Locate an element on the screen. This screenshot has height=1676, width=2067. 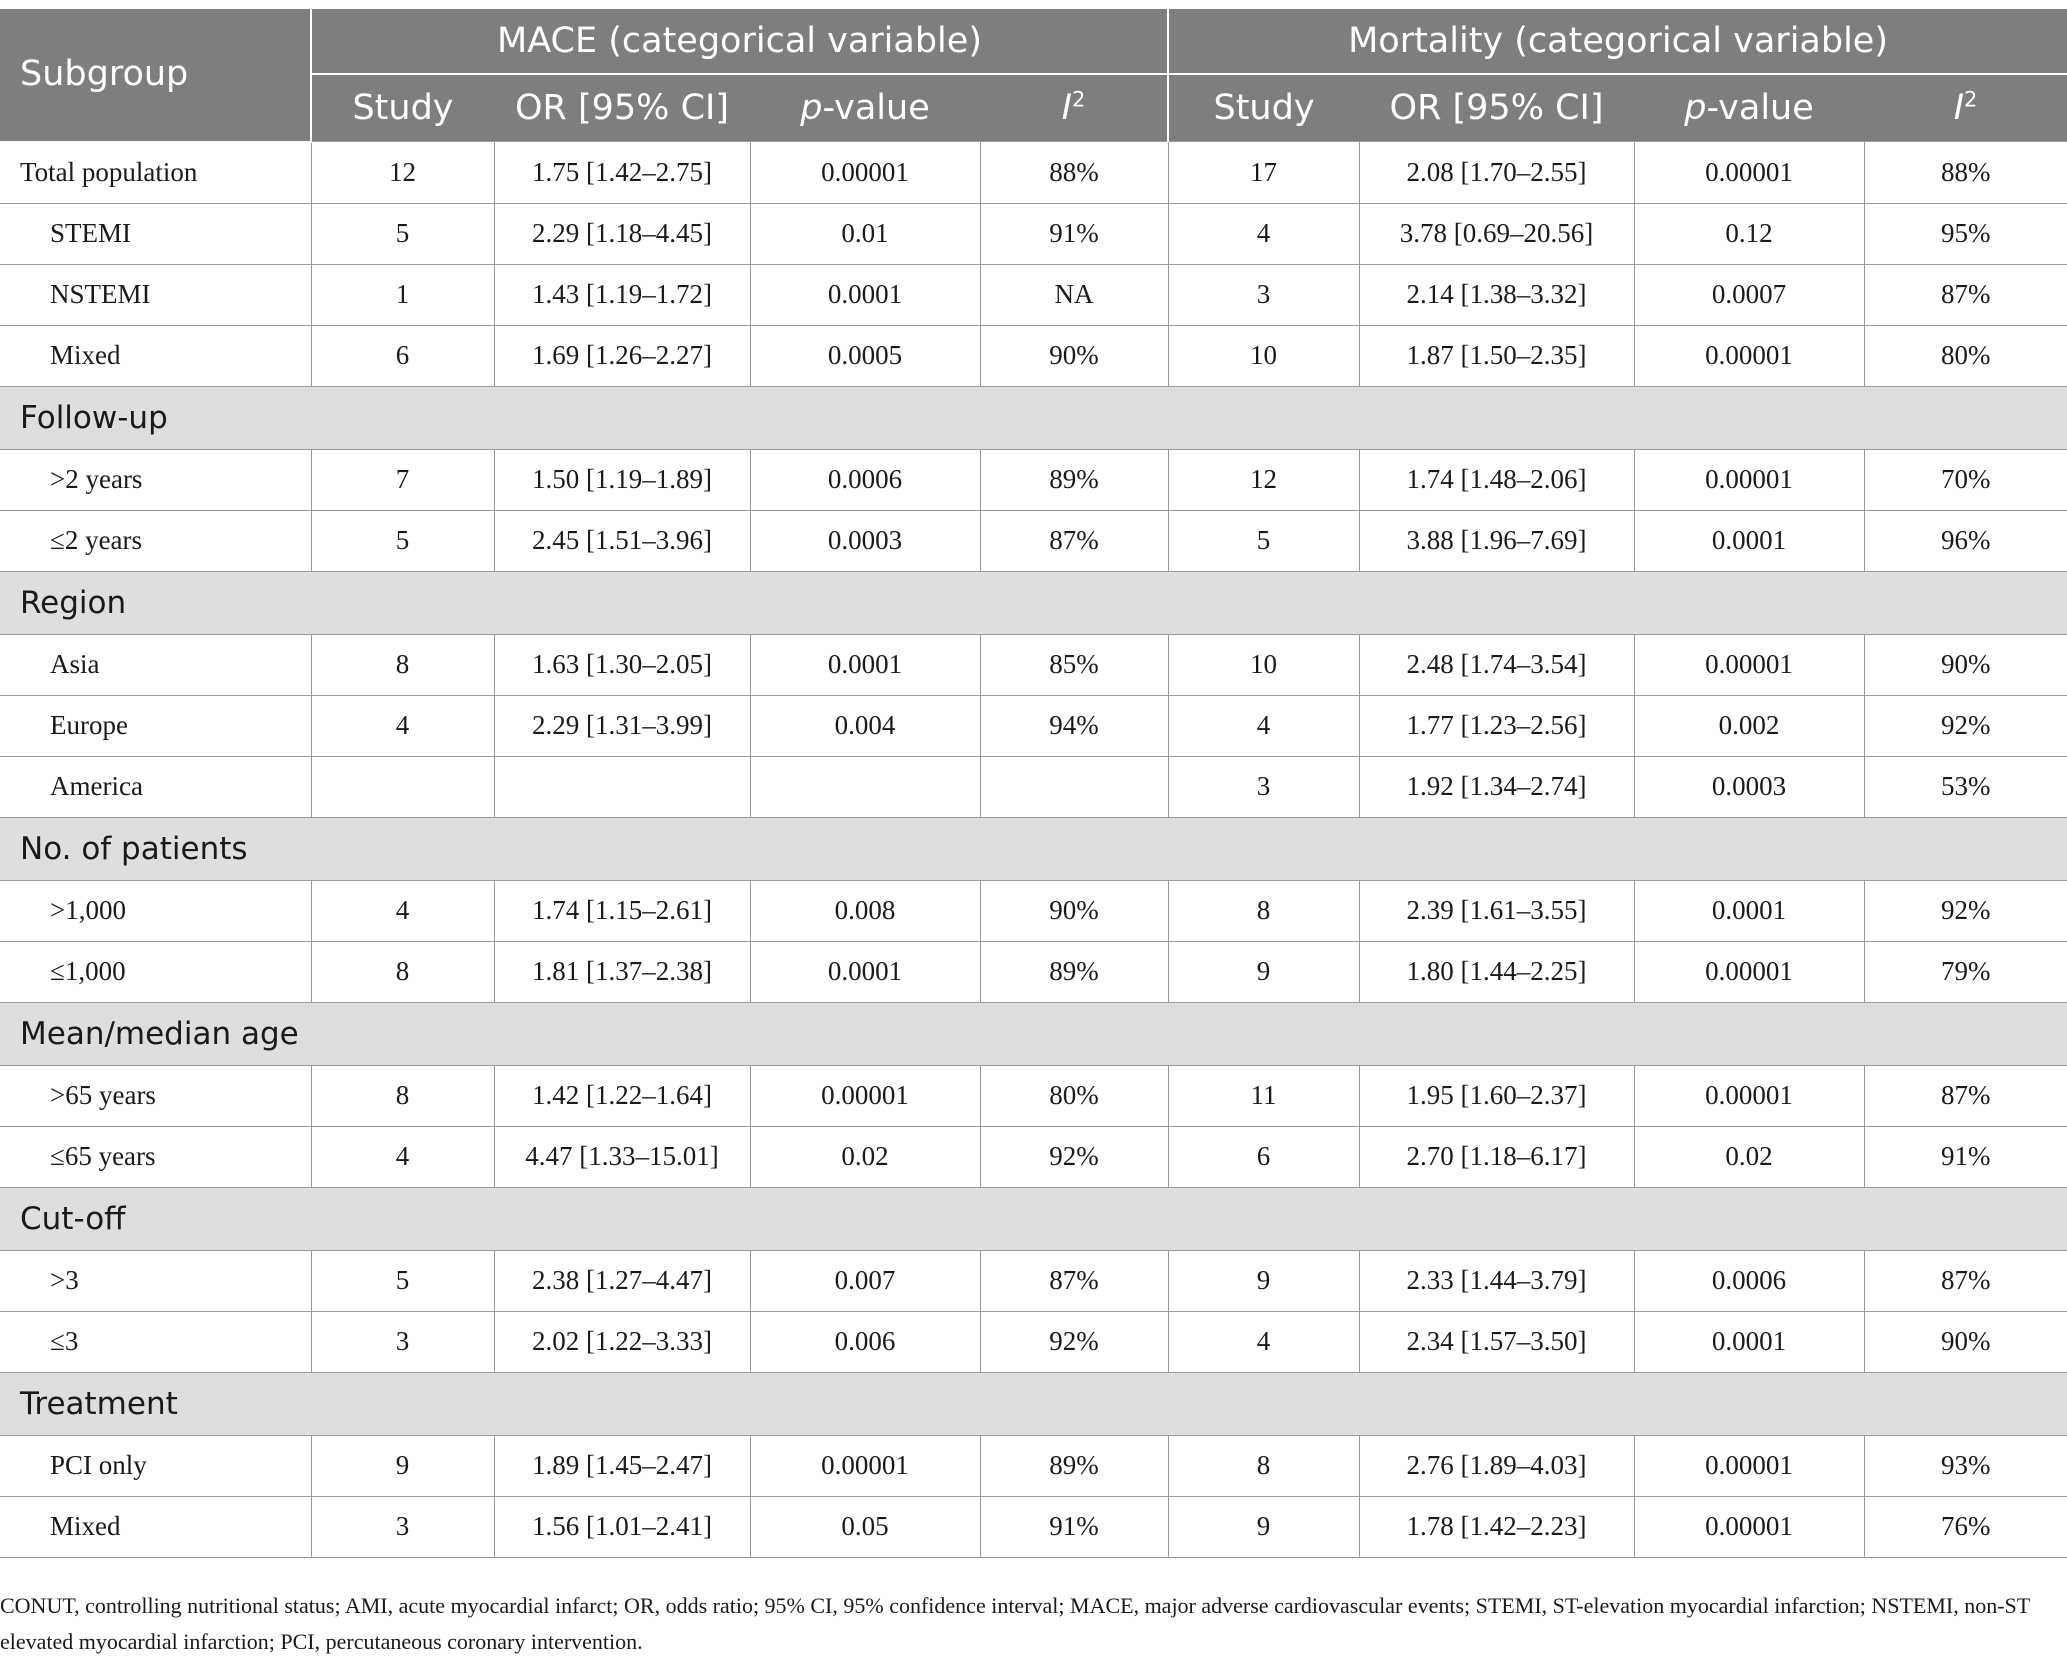
row-label: >65 years is located at coordinates (155, 1095).